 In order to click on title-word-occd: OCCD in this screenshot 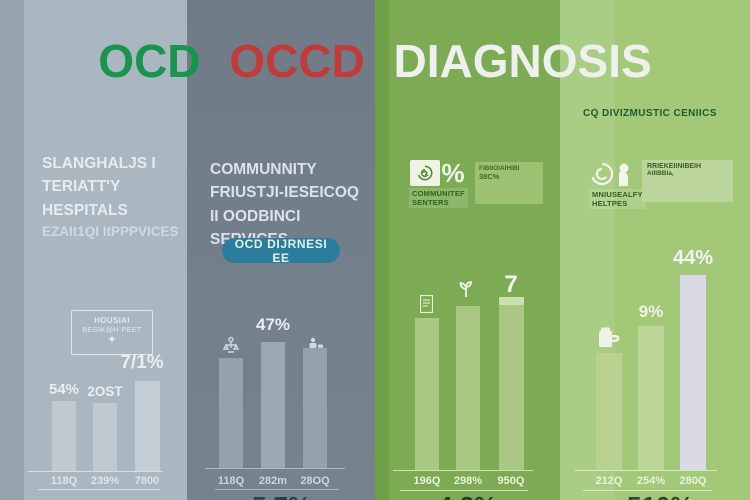, I will do `click(297, 61)`.